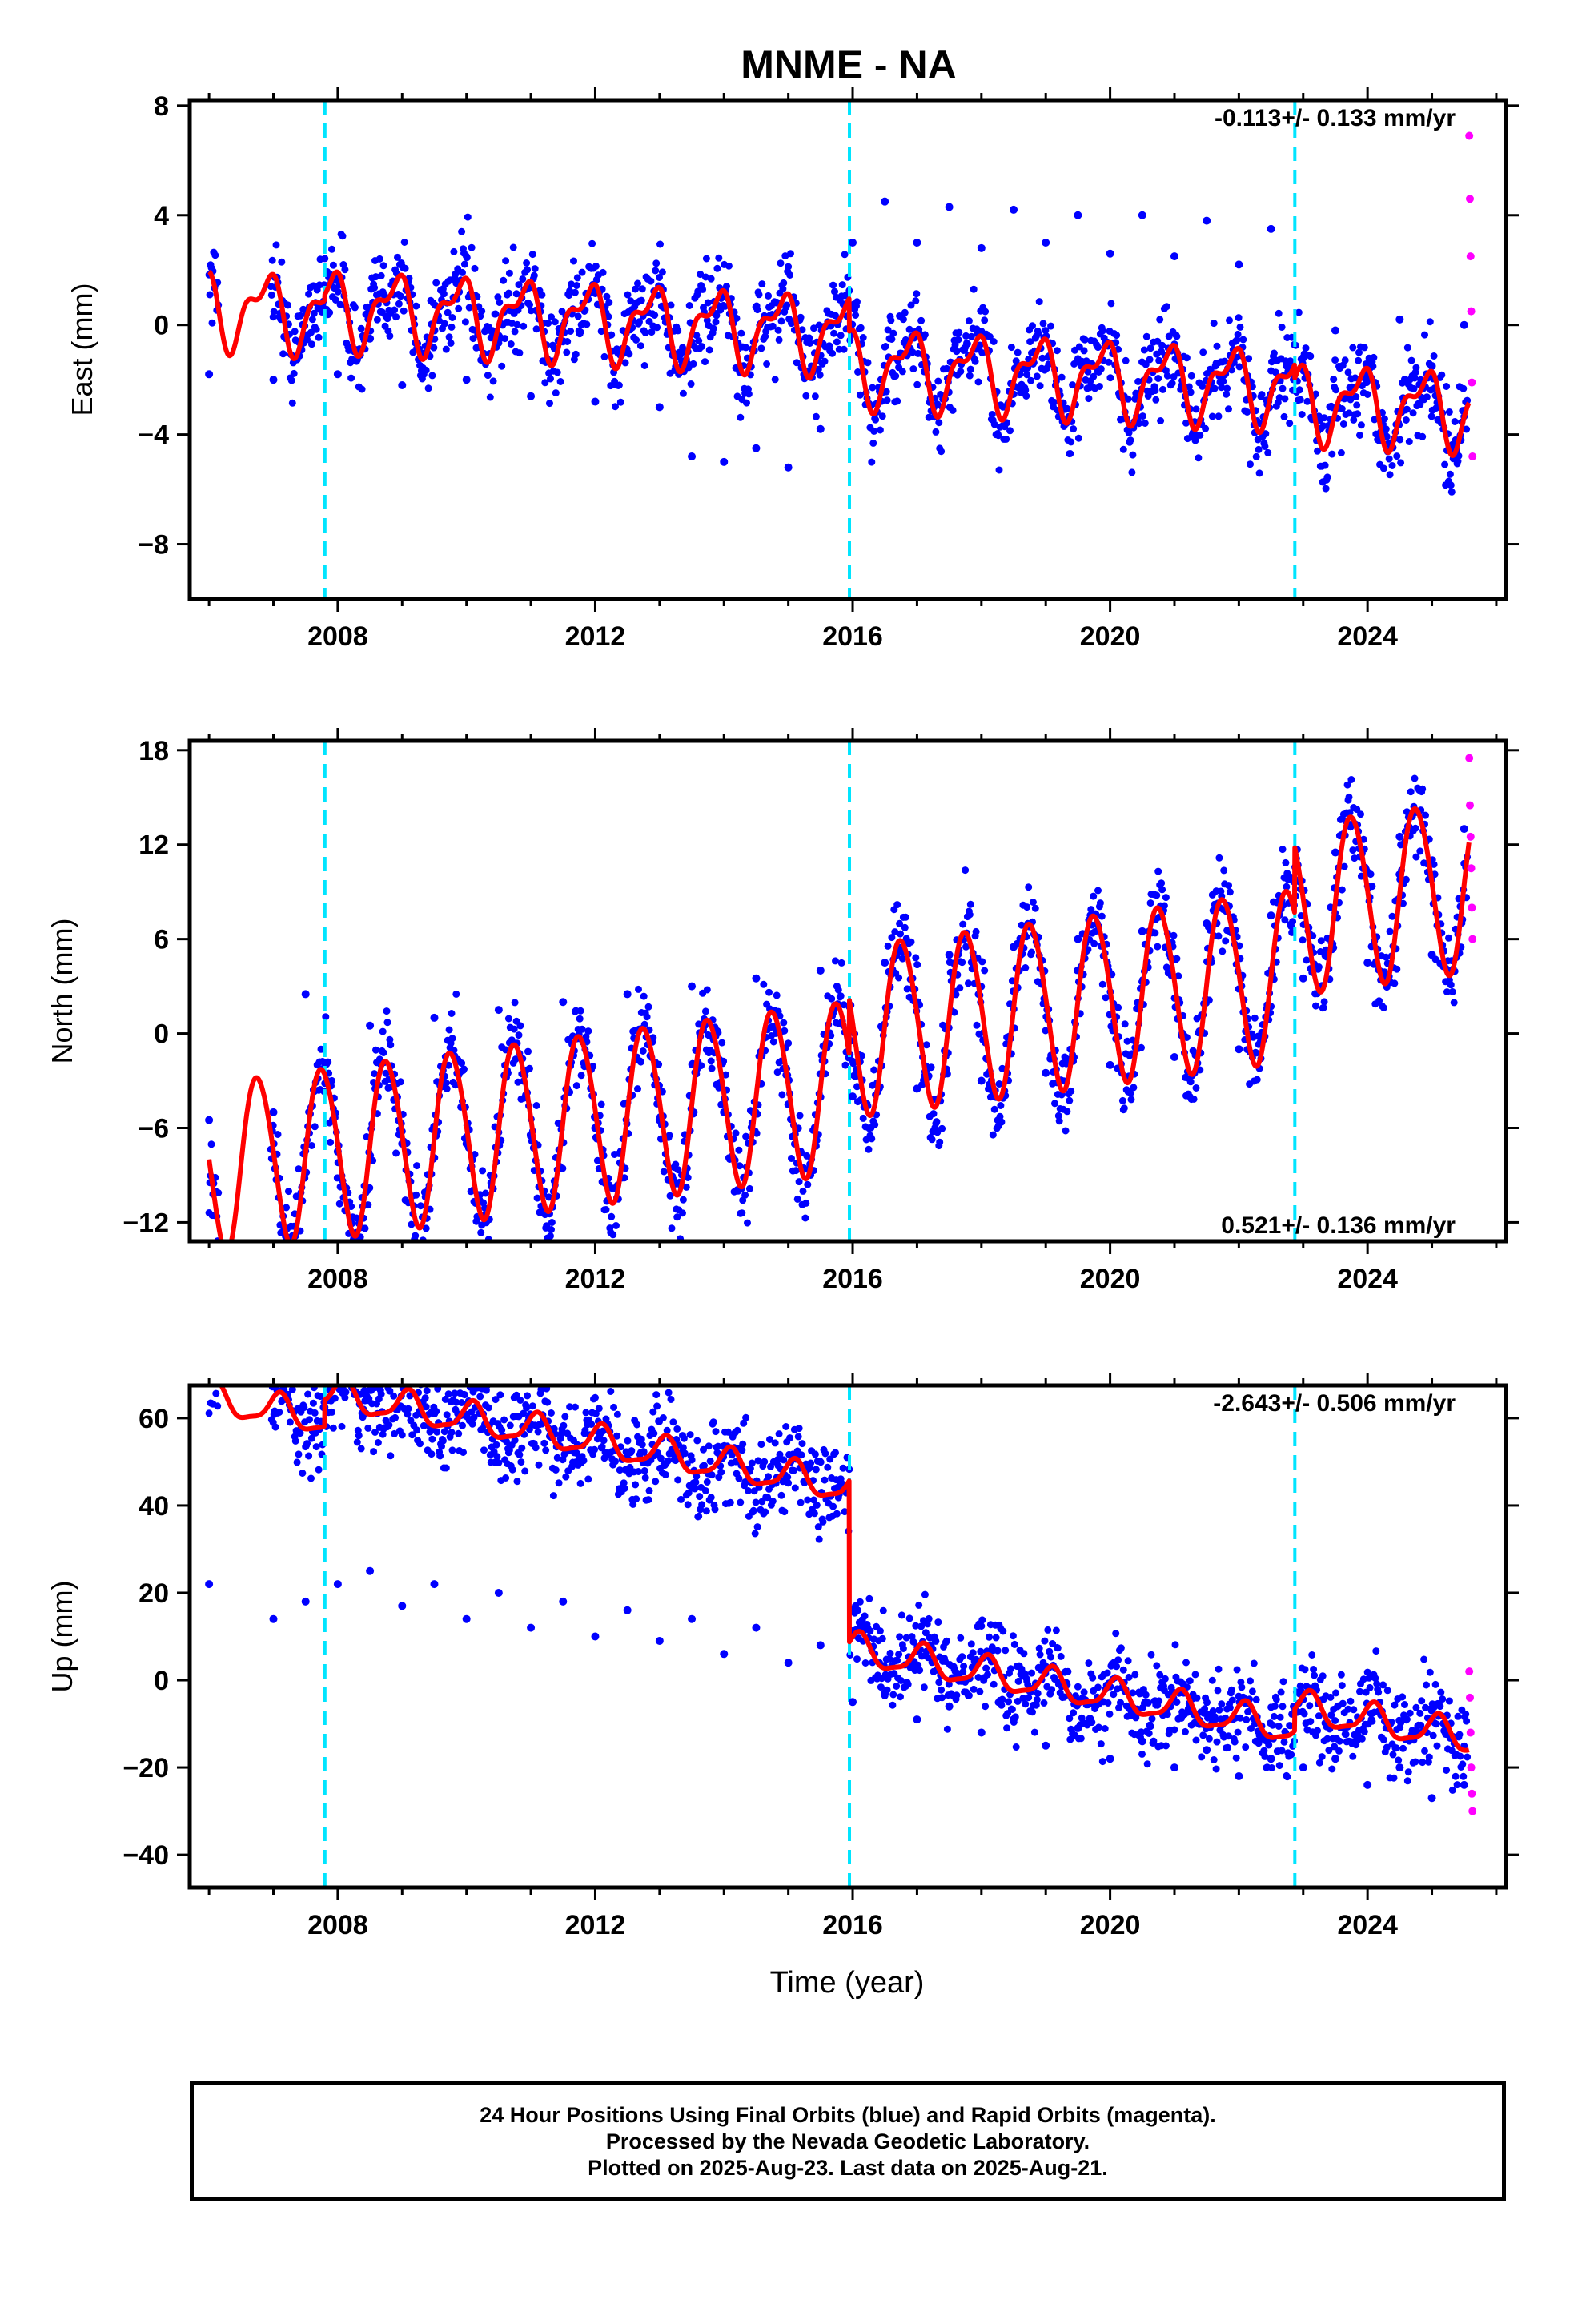 The height and width of the screenshot is (2324, 1582). Describe the element at coordinates (154, 845) in the screenshot. I see `y-tick-label: 12` at that location.